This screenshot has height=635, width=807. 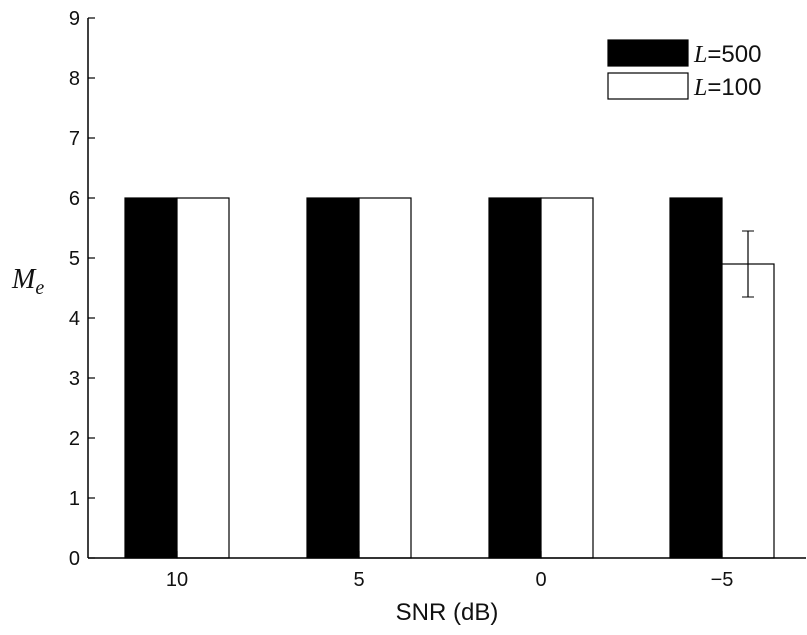 I want to click on x-tick-label: 10, so click(x=177, y=580).